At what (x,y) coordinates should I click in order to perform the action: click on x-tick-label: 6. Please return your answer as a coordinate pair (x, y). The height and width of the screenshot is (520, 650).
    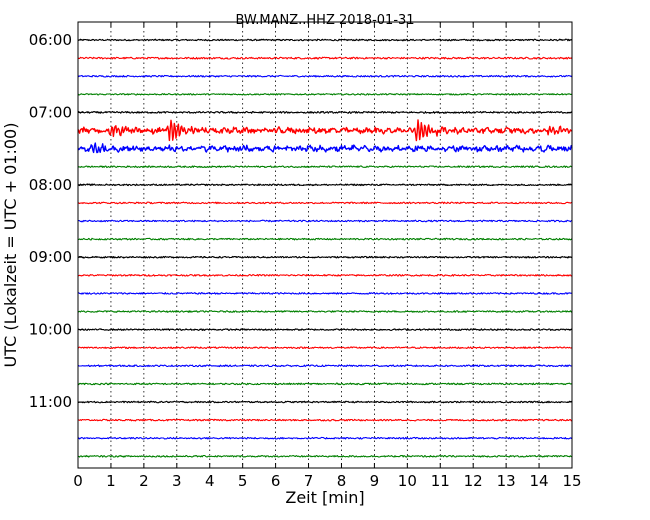
    Looking at the image, I should click on (276, 481).